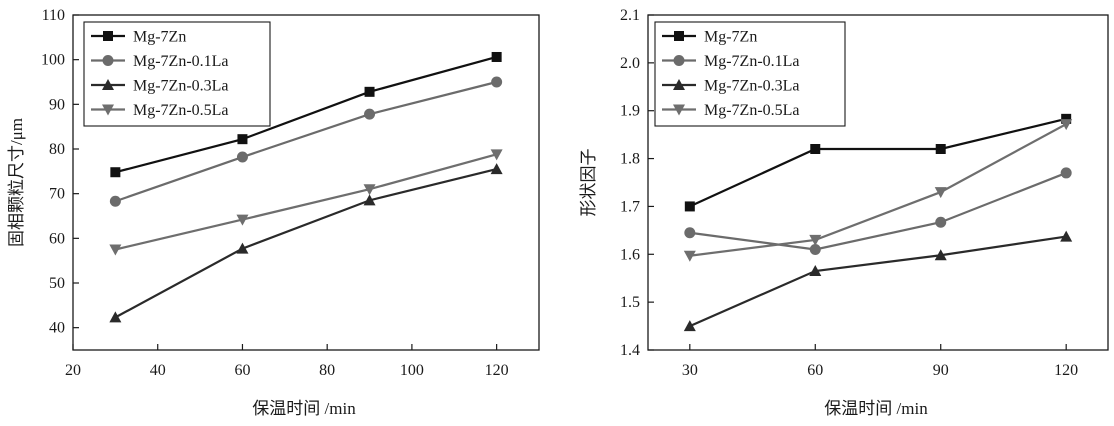 This screenshot has width=1114, height=426. Describe the element at coordinates (57, 328) in the screenshot. I see `y-tick-label: 40` at that location.